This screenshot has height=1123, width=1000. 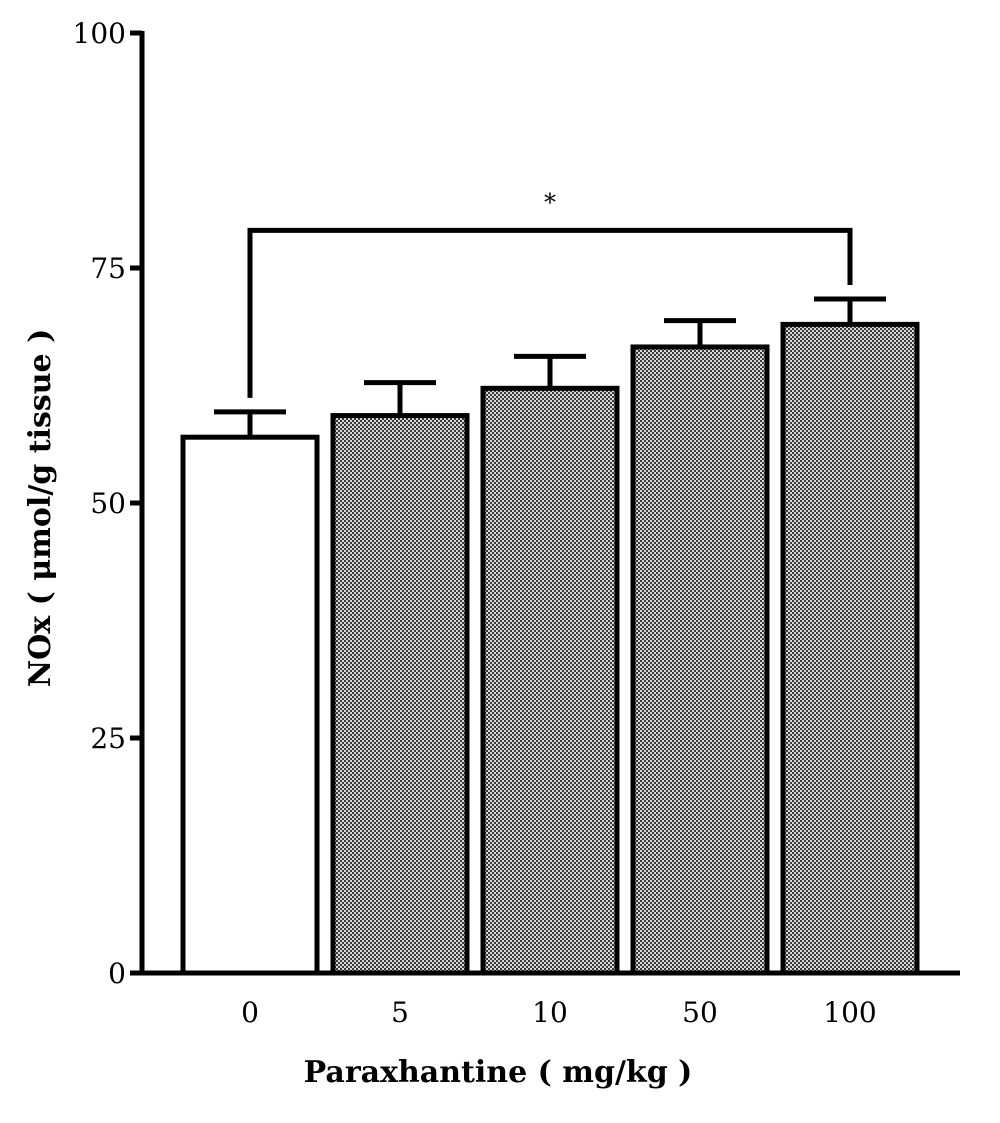 What do you see at coordinates (550, 202) in the screenshot?
I see `significance-label-0: *` at bounding box center [550, 202].